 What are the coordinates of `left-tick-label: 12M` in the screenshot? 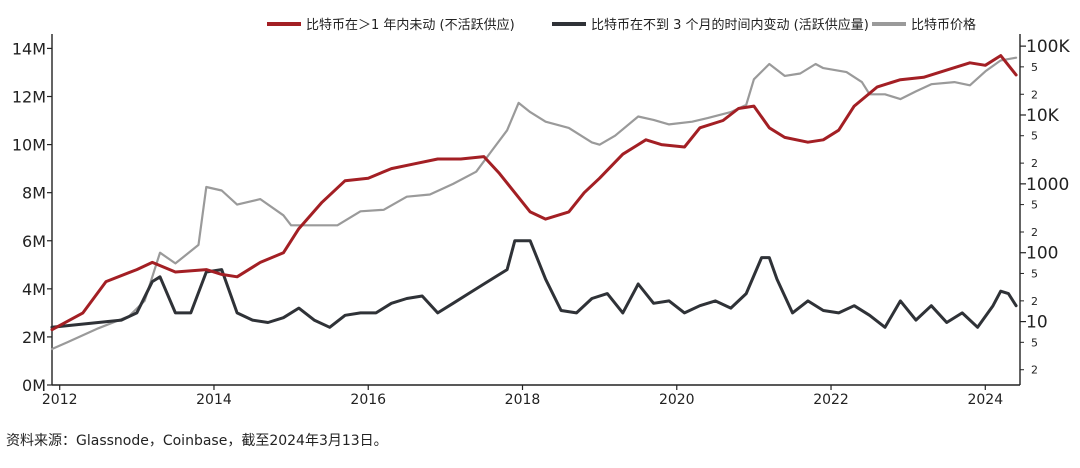 It's located at (29, 97).